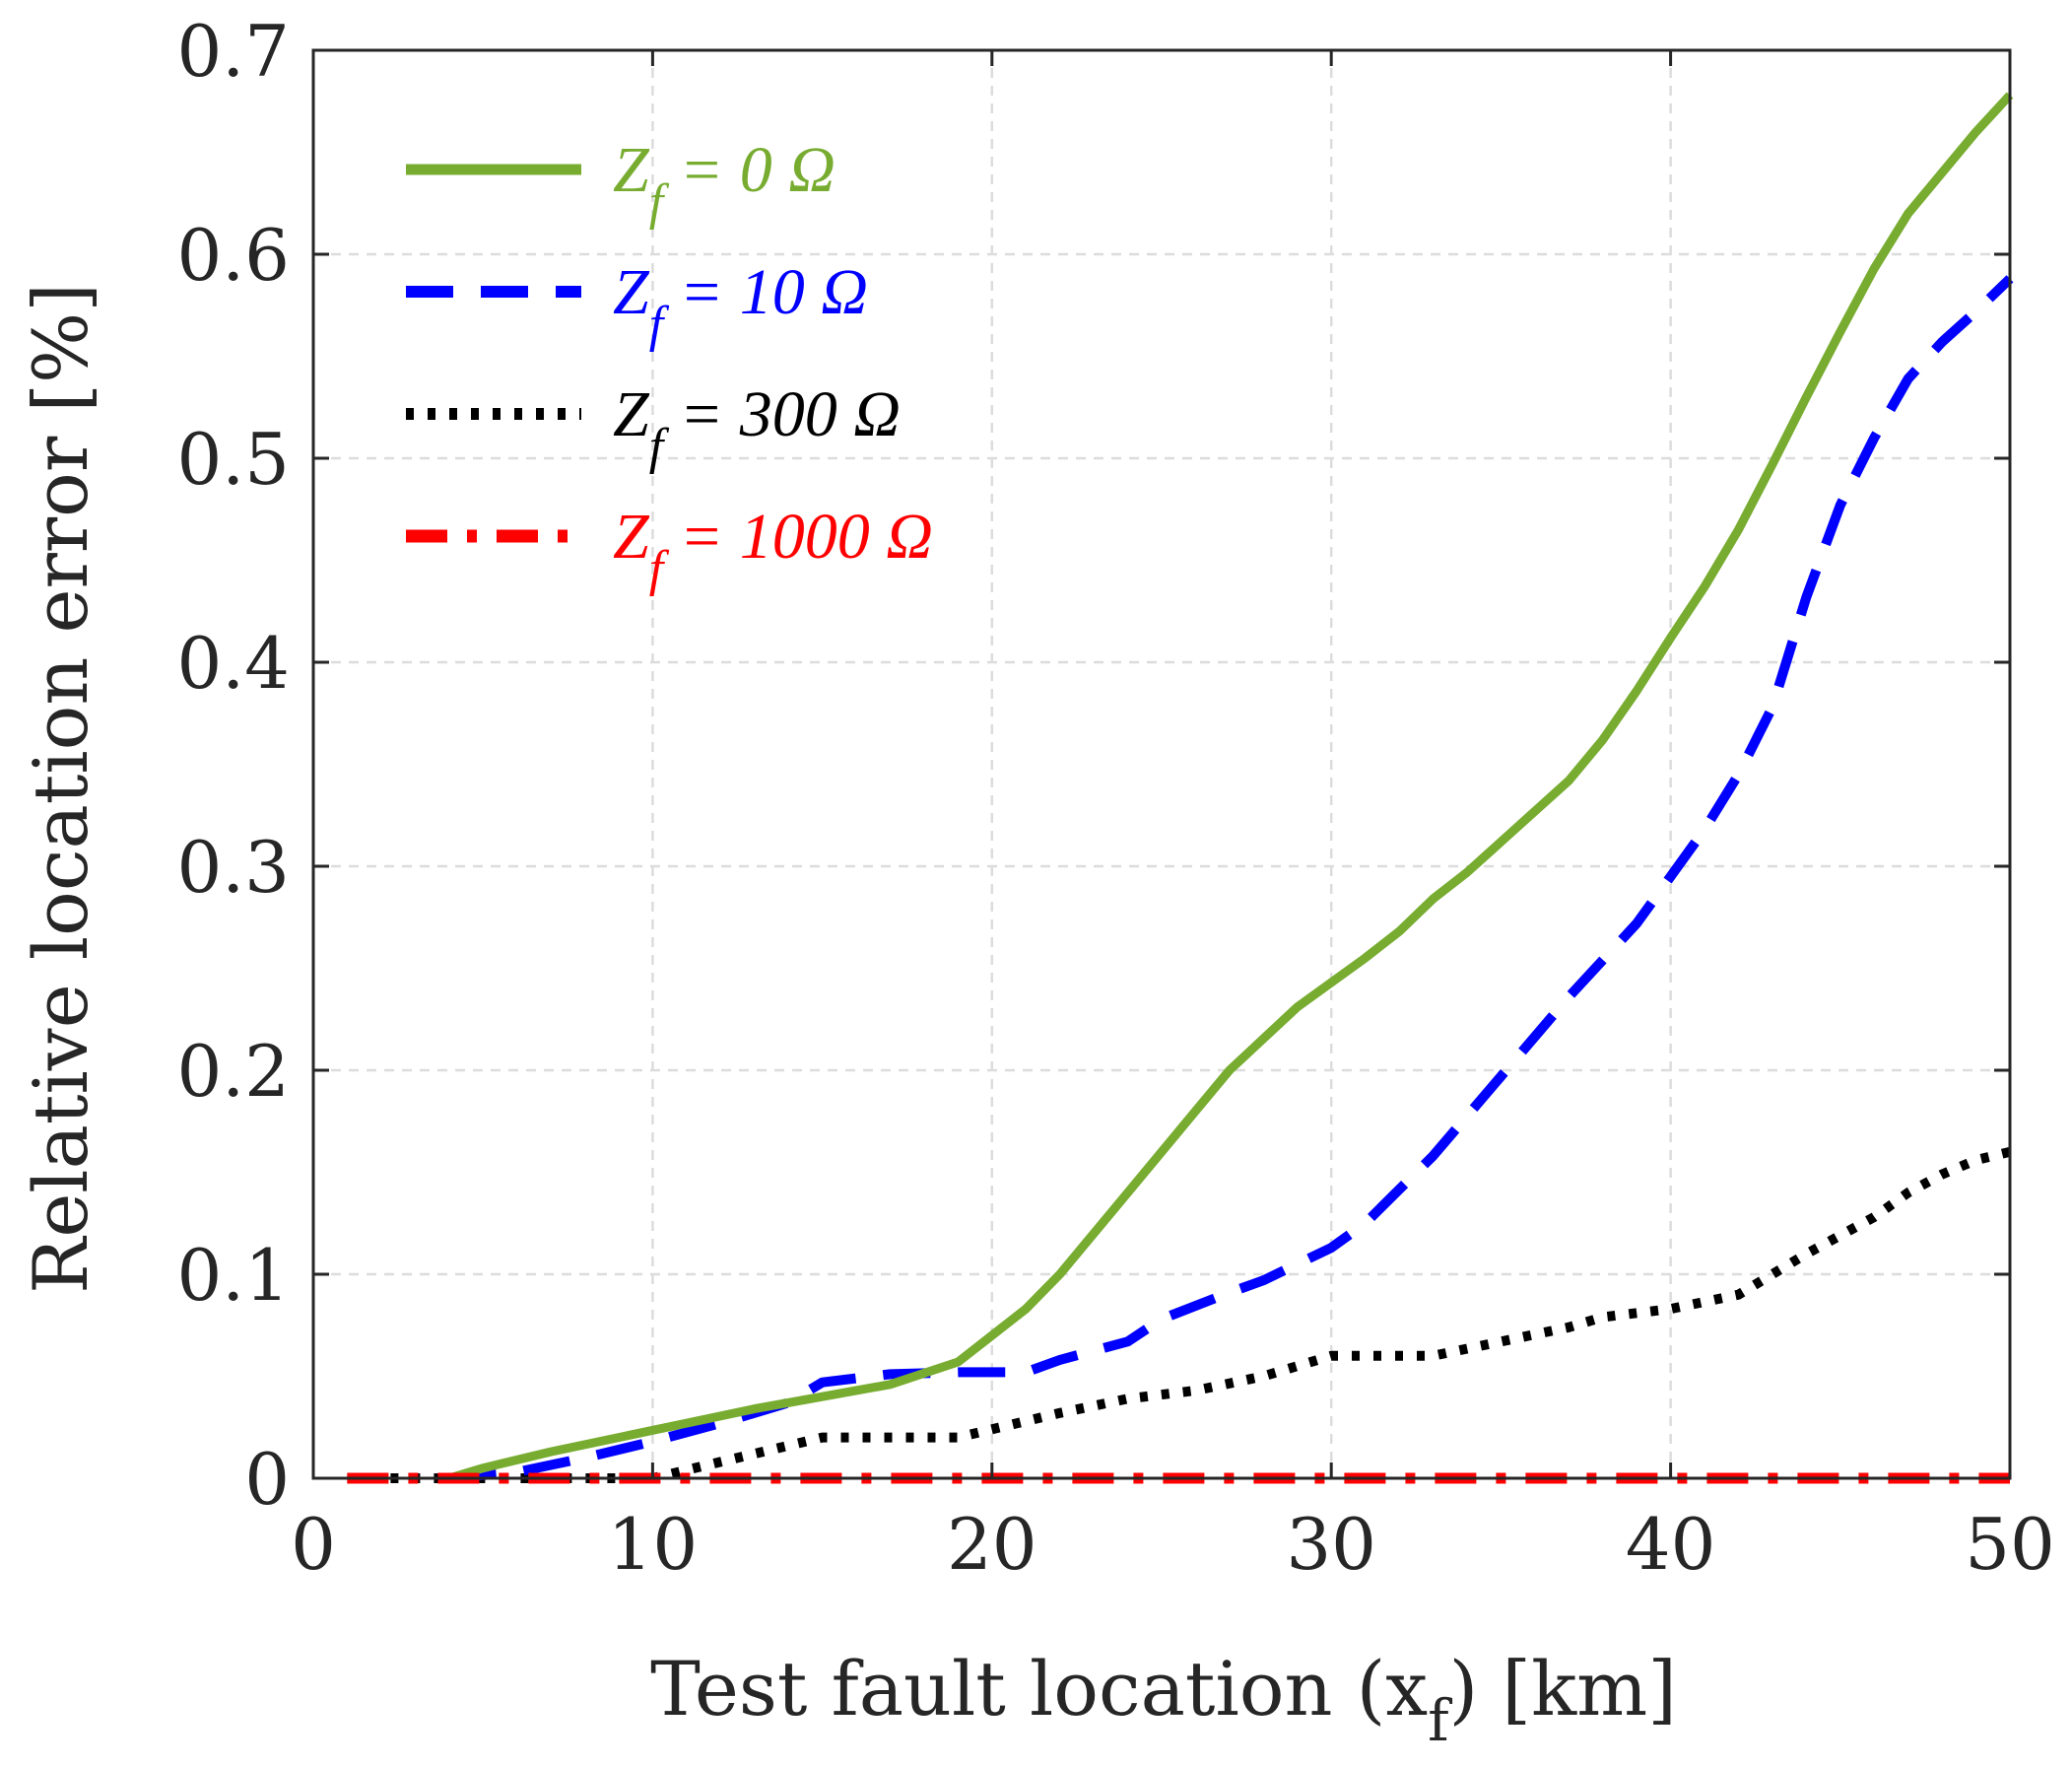  I want to click on x-tick-label: 30, so click(1331, 1544).